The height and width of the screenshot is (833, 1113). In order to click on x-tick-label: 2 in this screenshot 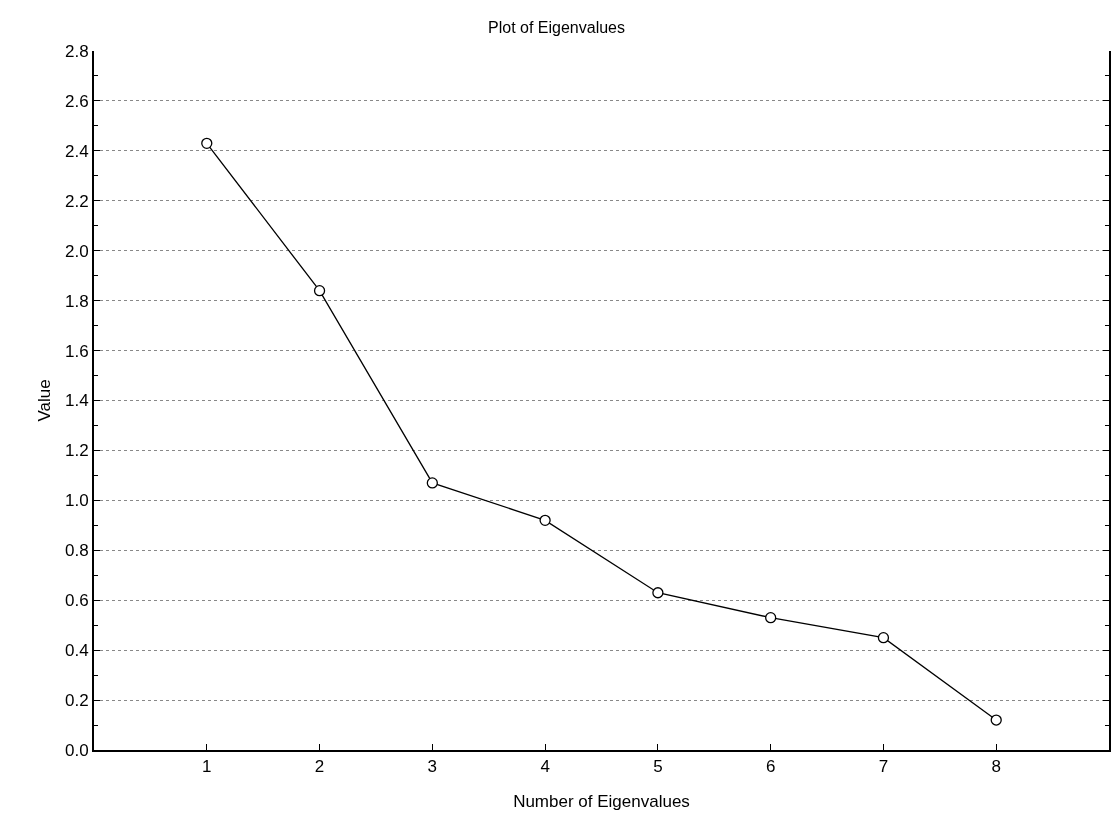, I will do `click(319, 767)`.